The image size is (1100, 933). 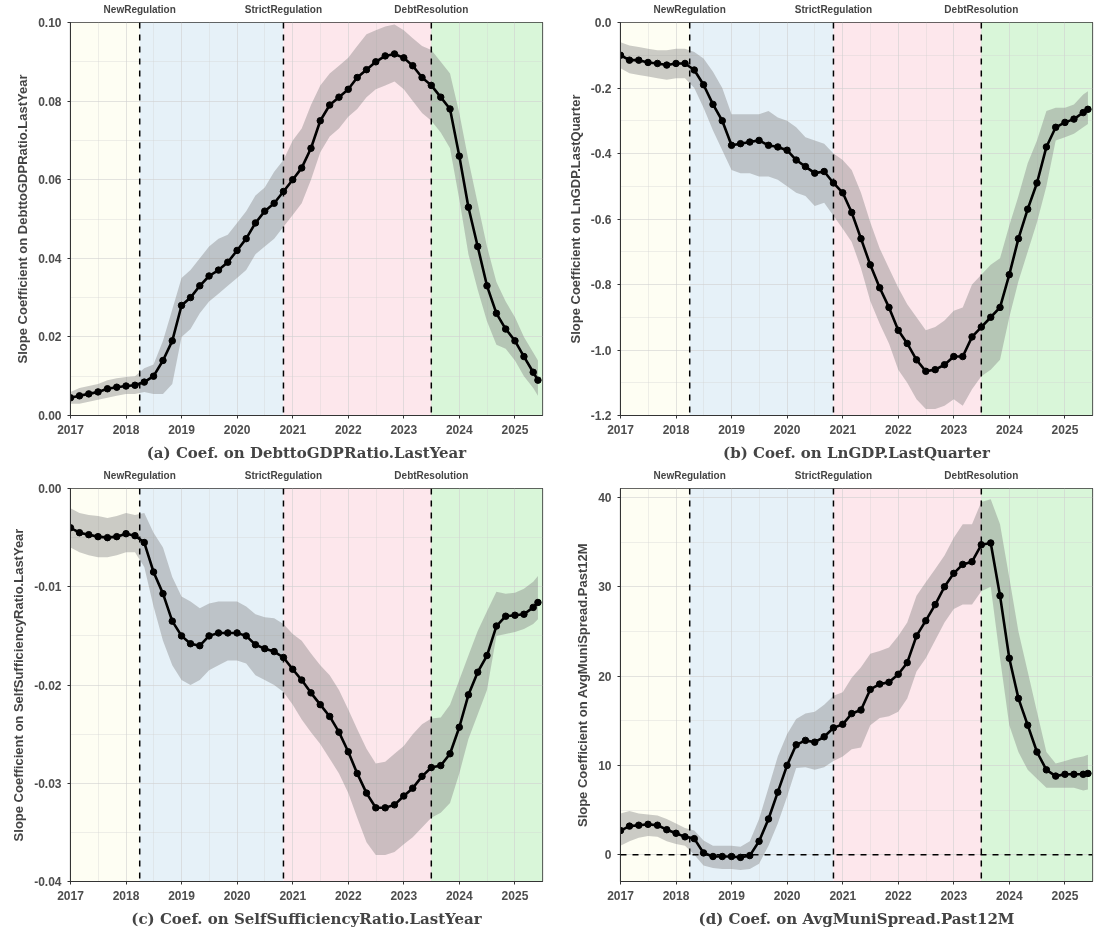 I want to click on y-tick-label: -0.8, so click(x=601, y=285).